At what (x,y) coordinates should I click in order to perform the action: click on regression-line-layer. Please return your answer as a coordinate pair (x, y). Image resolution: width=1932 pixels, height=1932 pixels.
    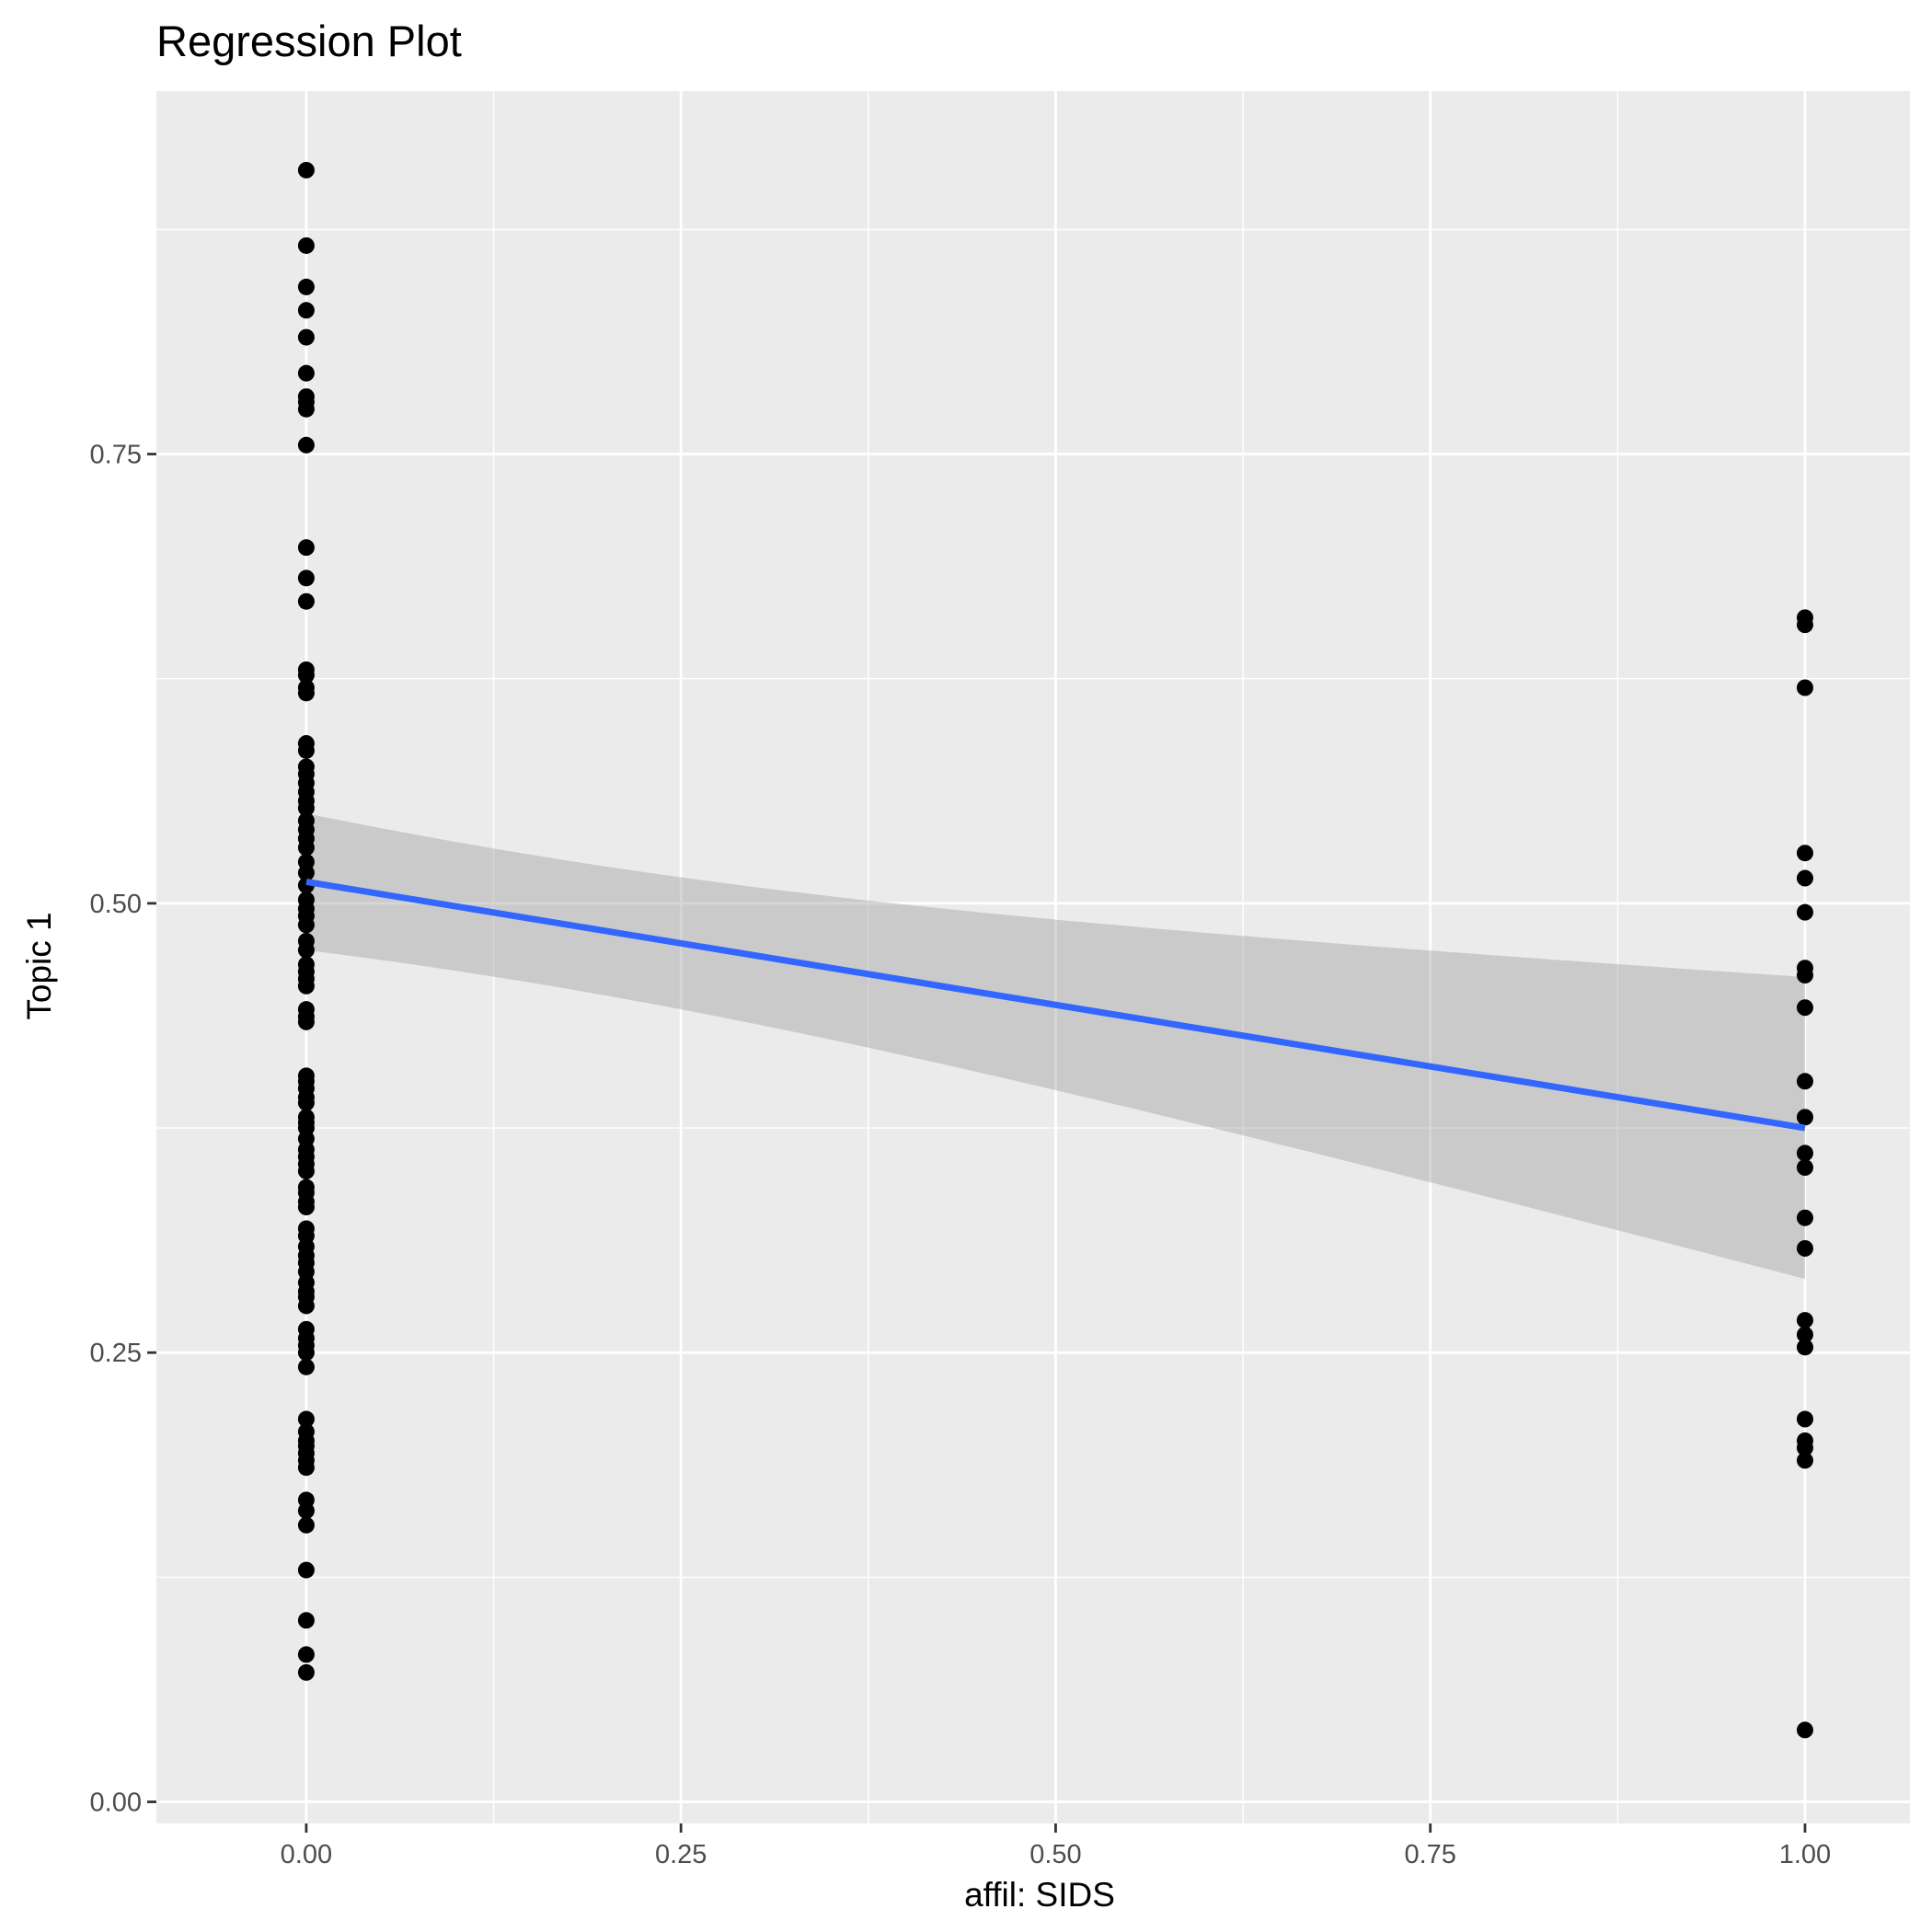
    Looking at the image, I should click on (1055, 1005).